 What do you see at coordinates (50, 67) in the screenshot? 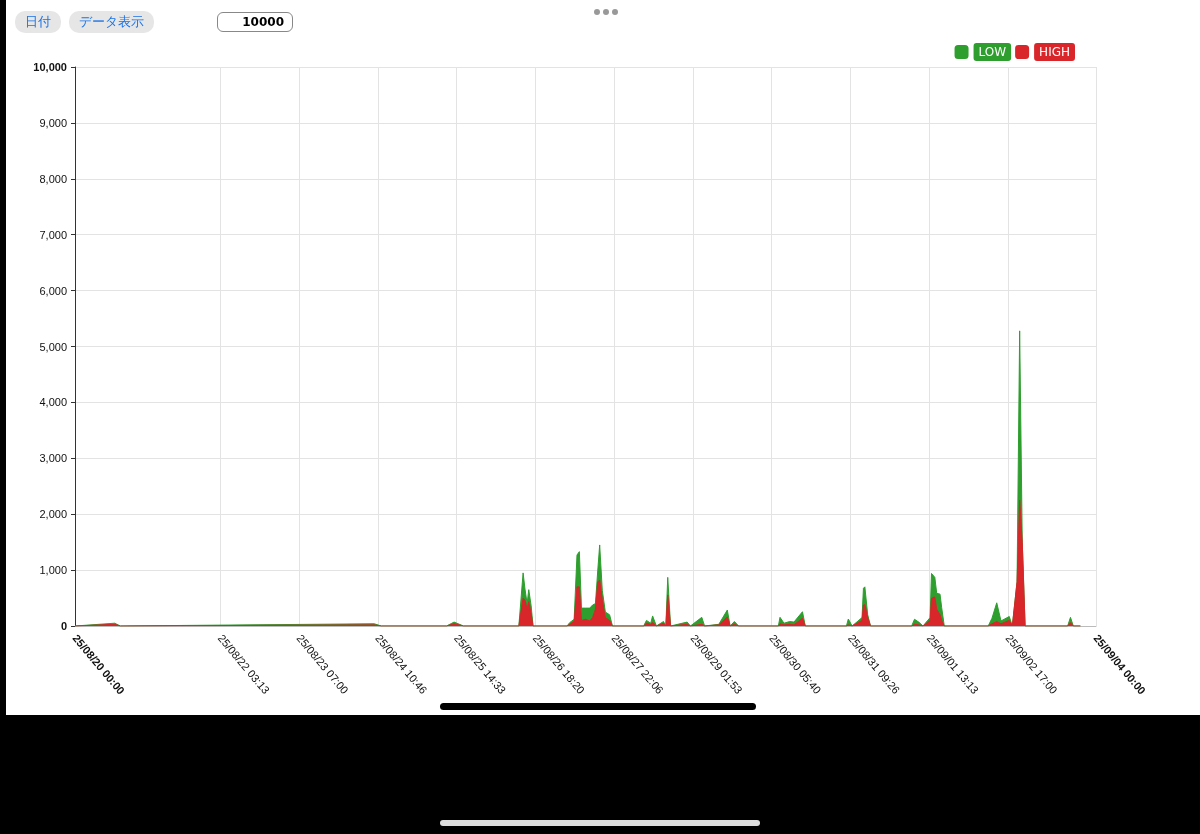
I see `y-tick-label: 10,000` at bounding box center [50, 67].